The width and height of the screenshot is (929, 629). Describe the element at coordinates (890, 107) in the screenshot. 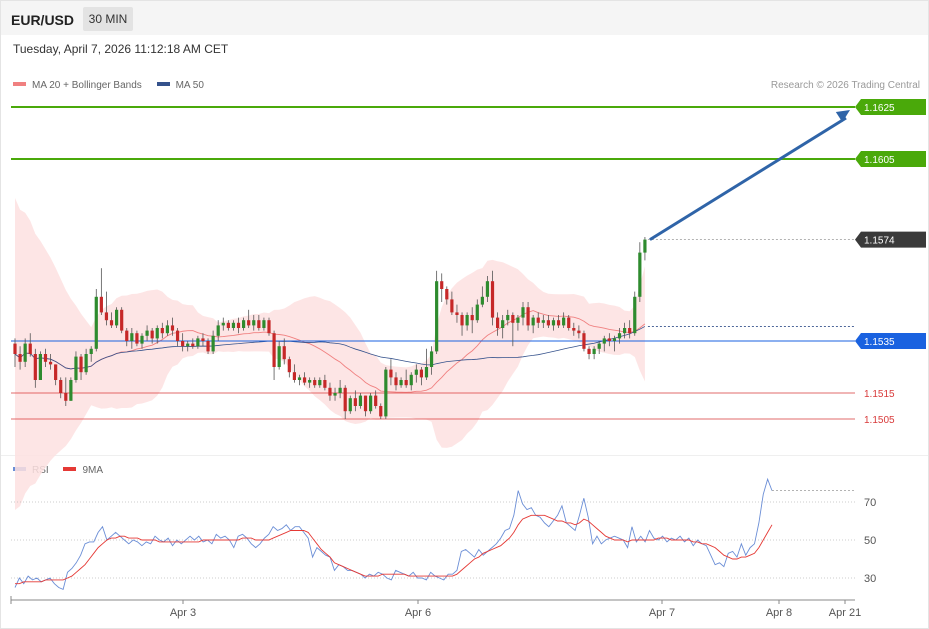

I see `level-tag-1.1625` at that location.